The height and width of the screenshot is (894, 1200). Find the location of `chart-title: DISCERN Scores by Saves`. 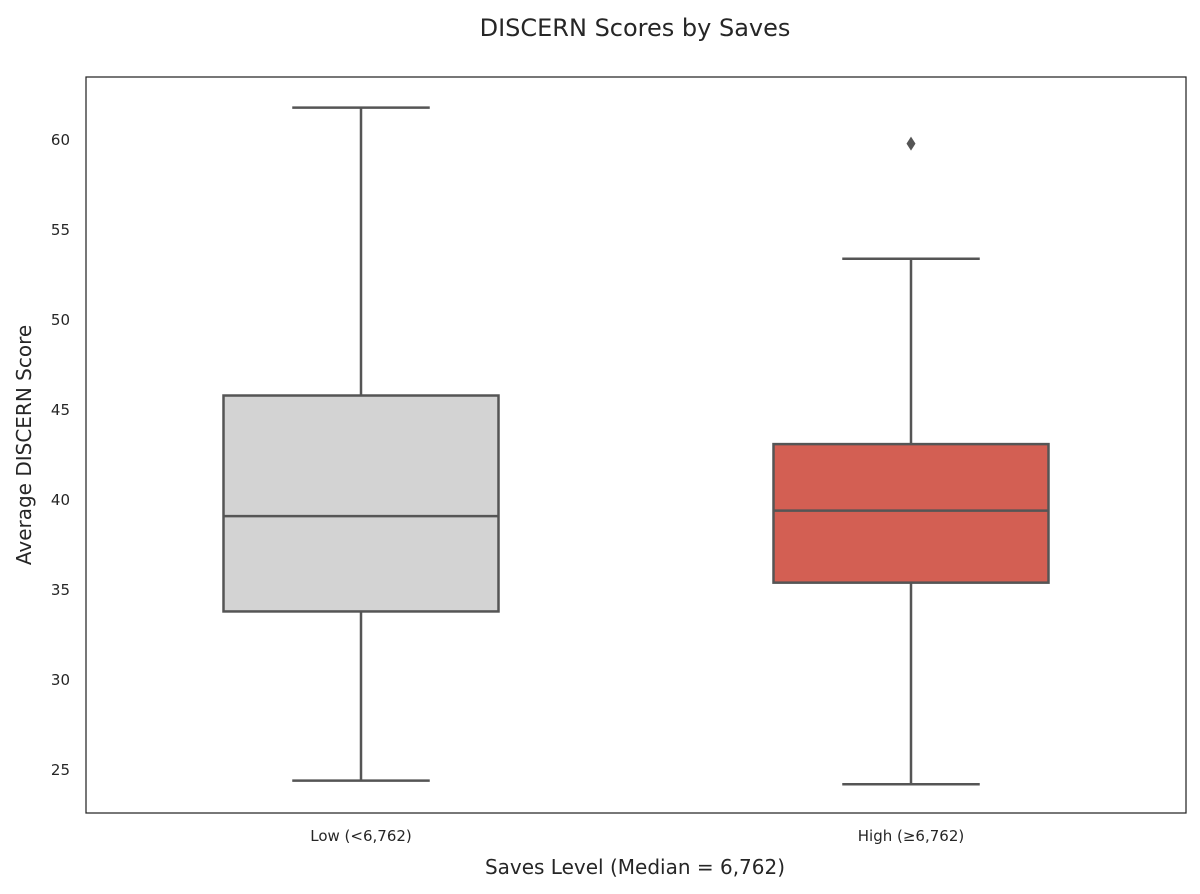

chart-title: DISCERN Scores by Saves is located at coordinates (635, 28).